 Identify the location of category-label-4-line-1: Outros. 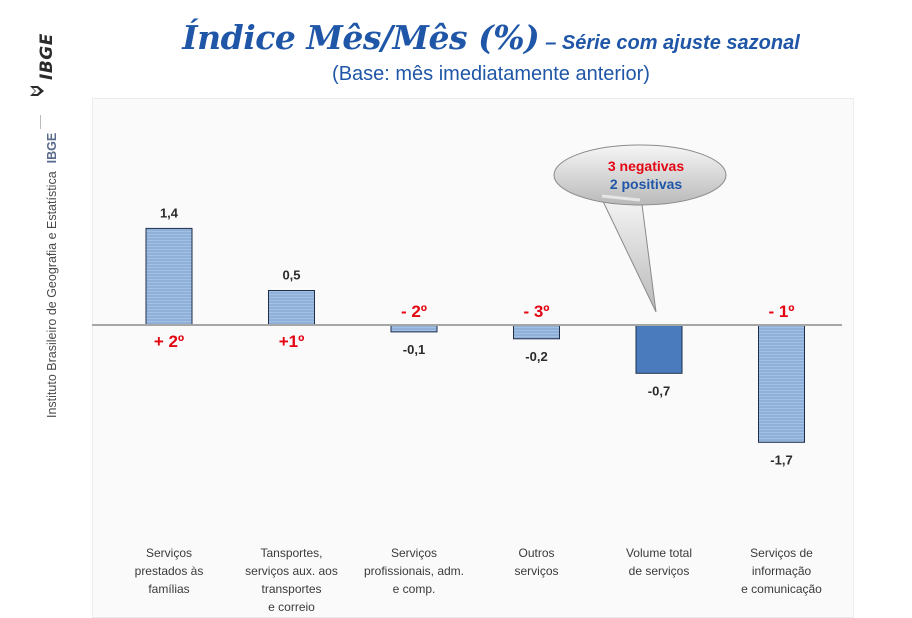
(536, 553).